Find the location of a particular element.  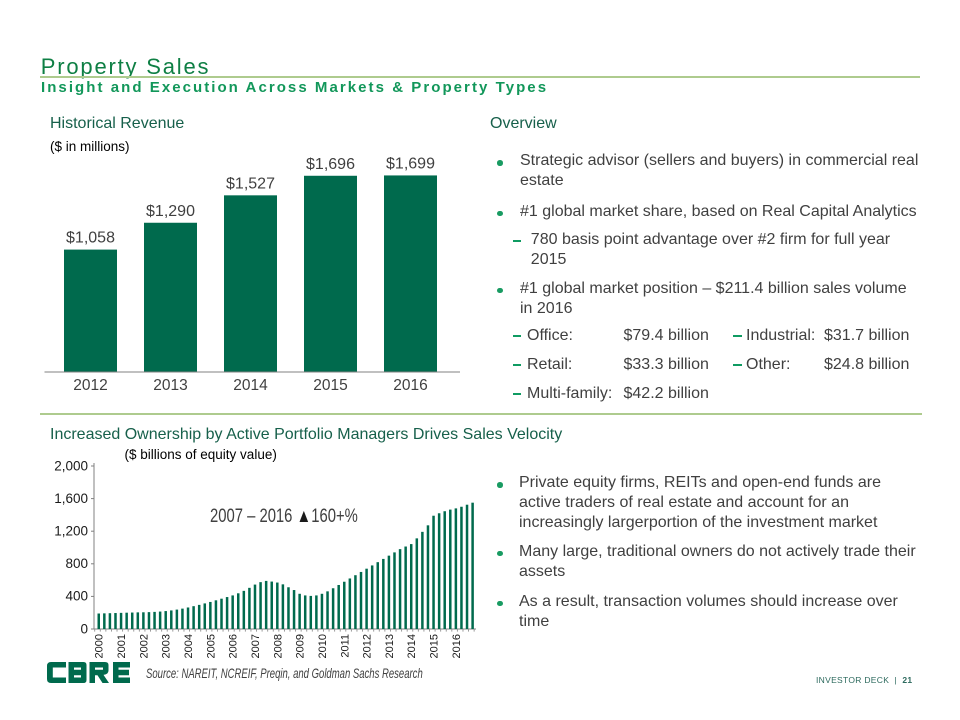

svg-text: $1,696 is located at coordinates (330, 164).